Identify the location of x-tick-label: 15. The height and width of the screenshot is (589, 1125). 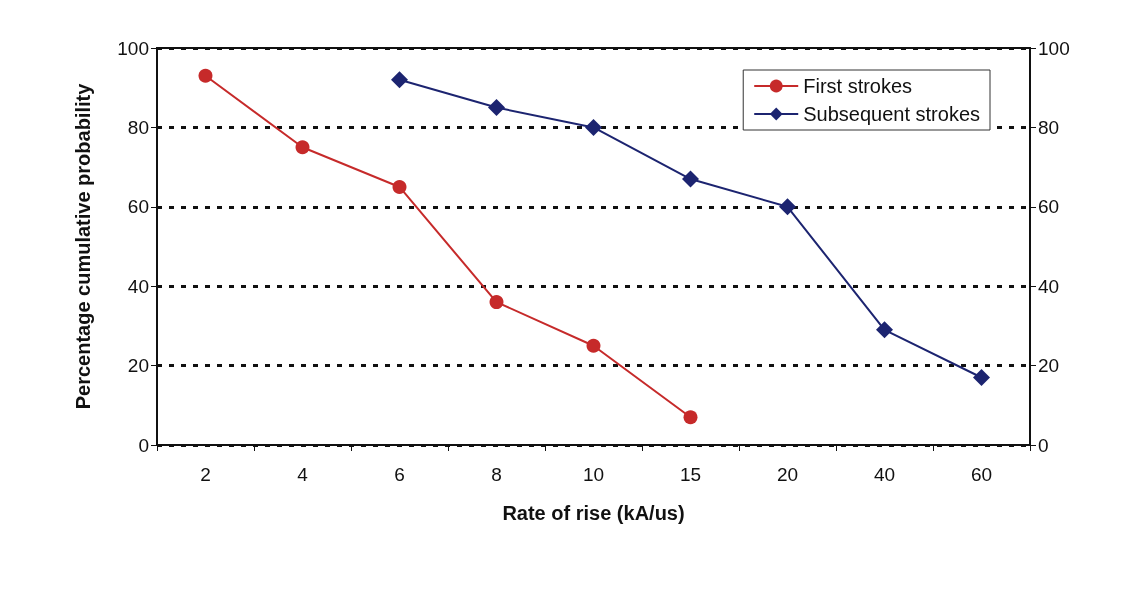
(690, 474).